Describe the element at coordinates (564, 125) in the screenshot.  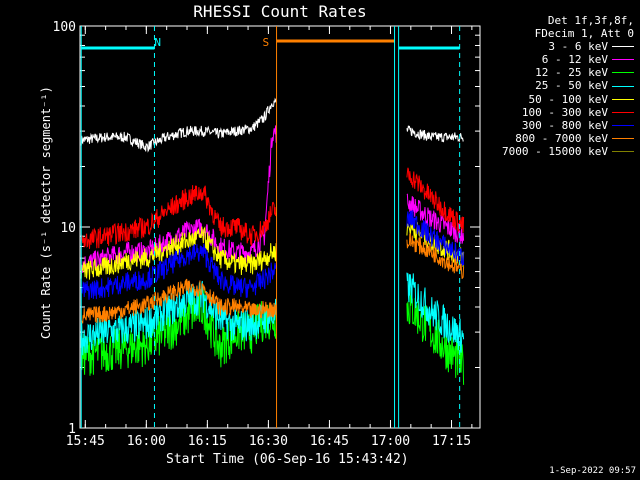
I see `legend-label: 300 - 800 keV` at that location.